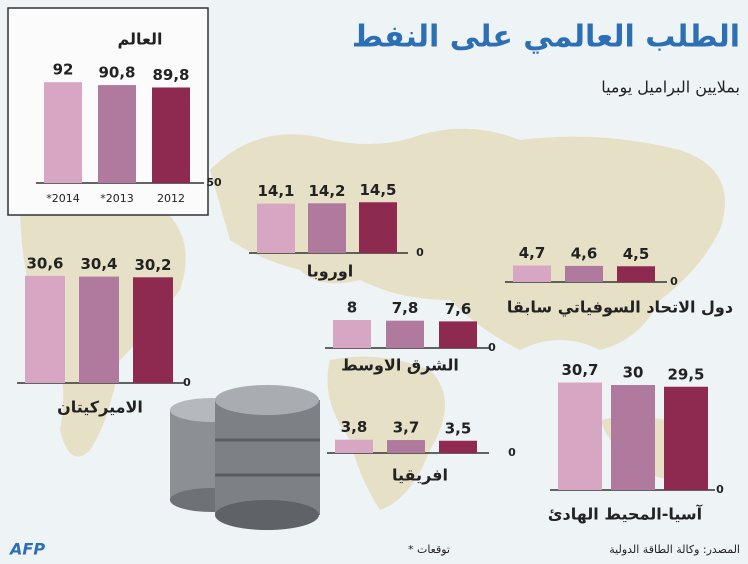 The image size is (748, 564). What do you see at coordinates (171, 198) in the screenshot?
I see `category-label: 2012` at bounding box center [171, 198].